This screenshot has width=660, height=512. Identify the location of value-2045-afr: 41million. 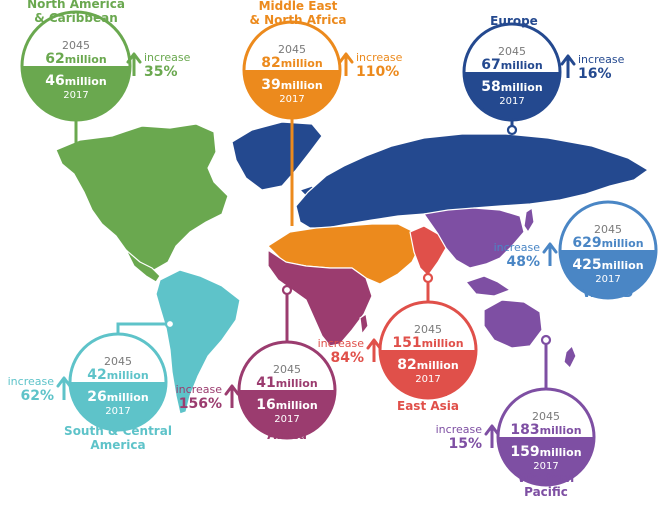
(286, 383).